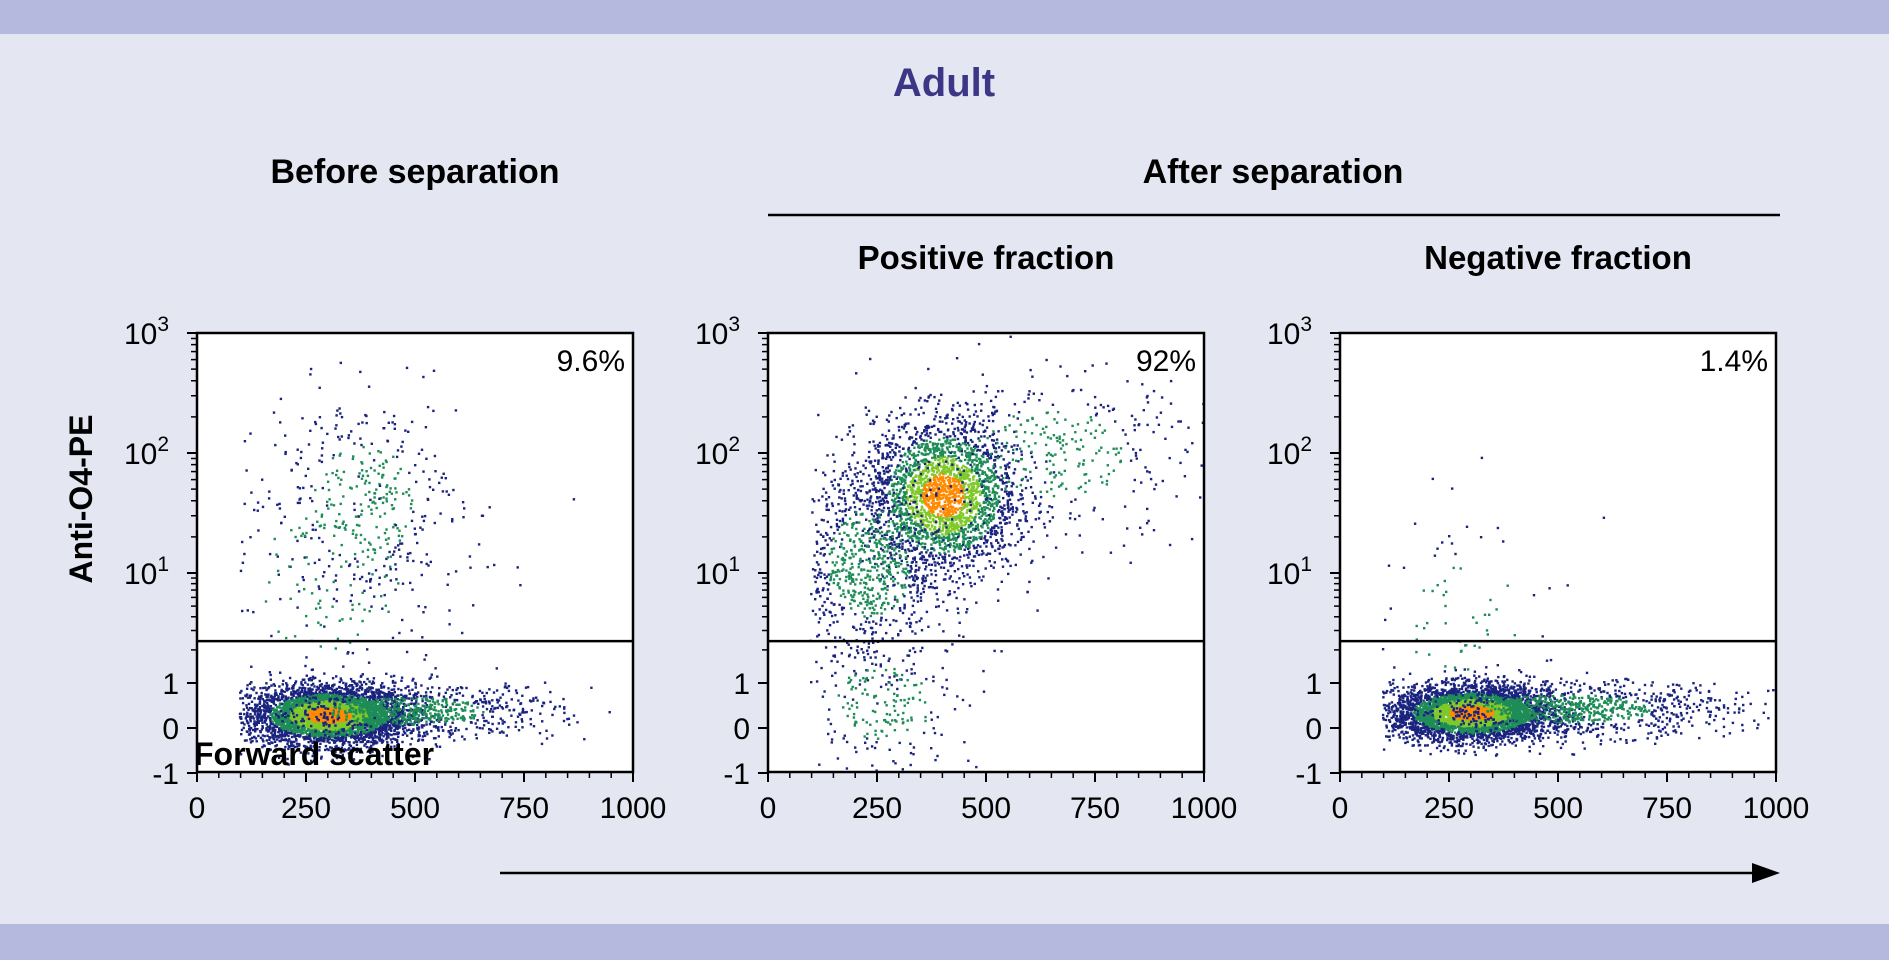  Describe the element at coordinates (944, 83) in the screenshot. I see `figure-title: Adult` at that location.